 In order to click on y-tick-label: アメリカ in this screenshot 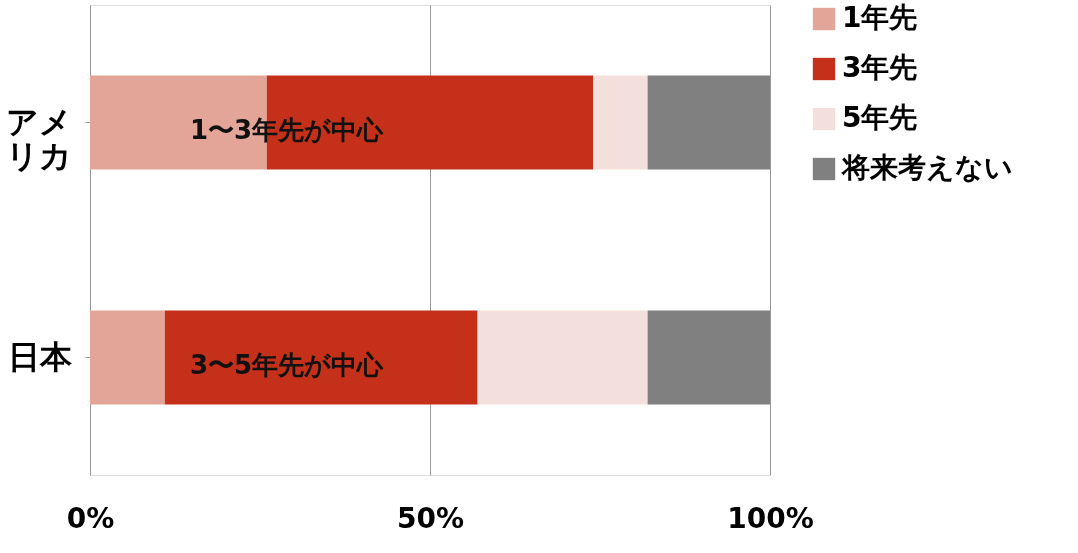, I will do `click(38, 138)`.